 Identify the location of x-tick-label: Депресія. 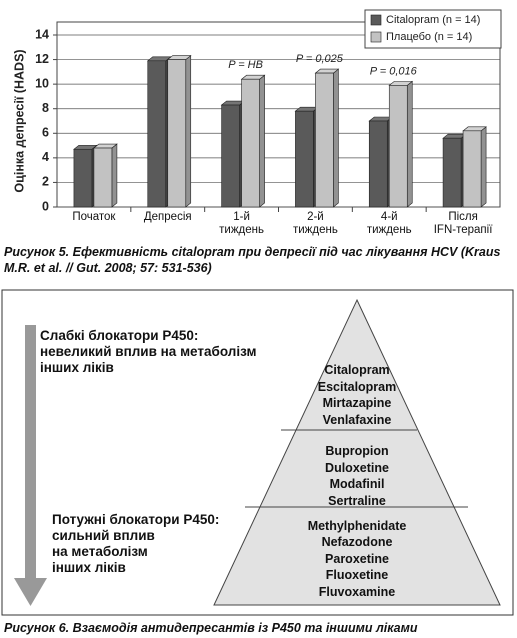
(167, 217).